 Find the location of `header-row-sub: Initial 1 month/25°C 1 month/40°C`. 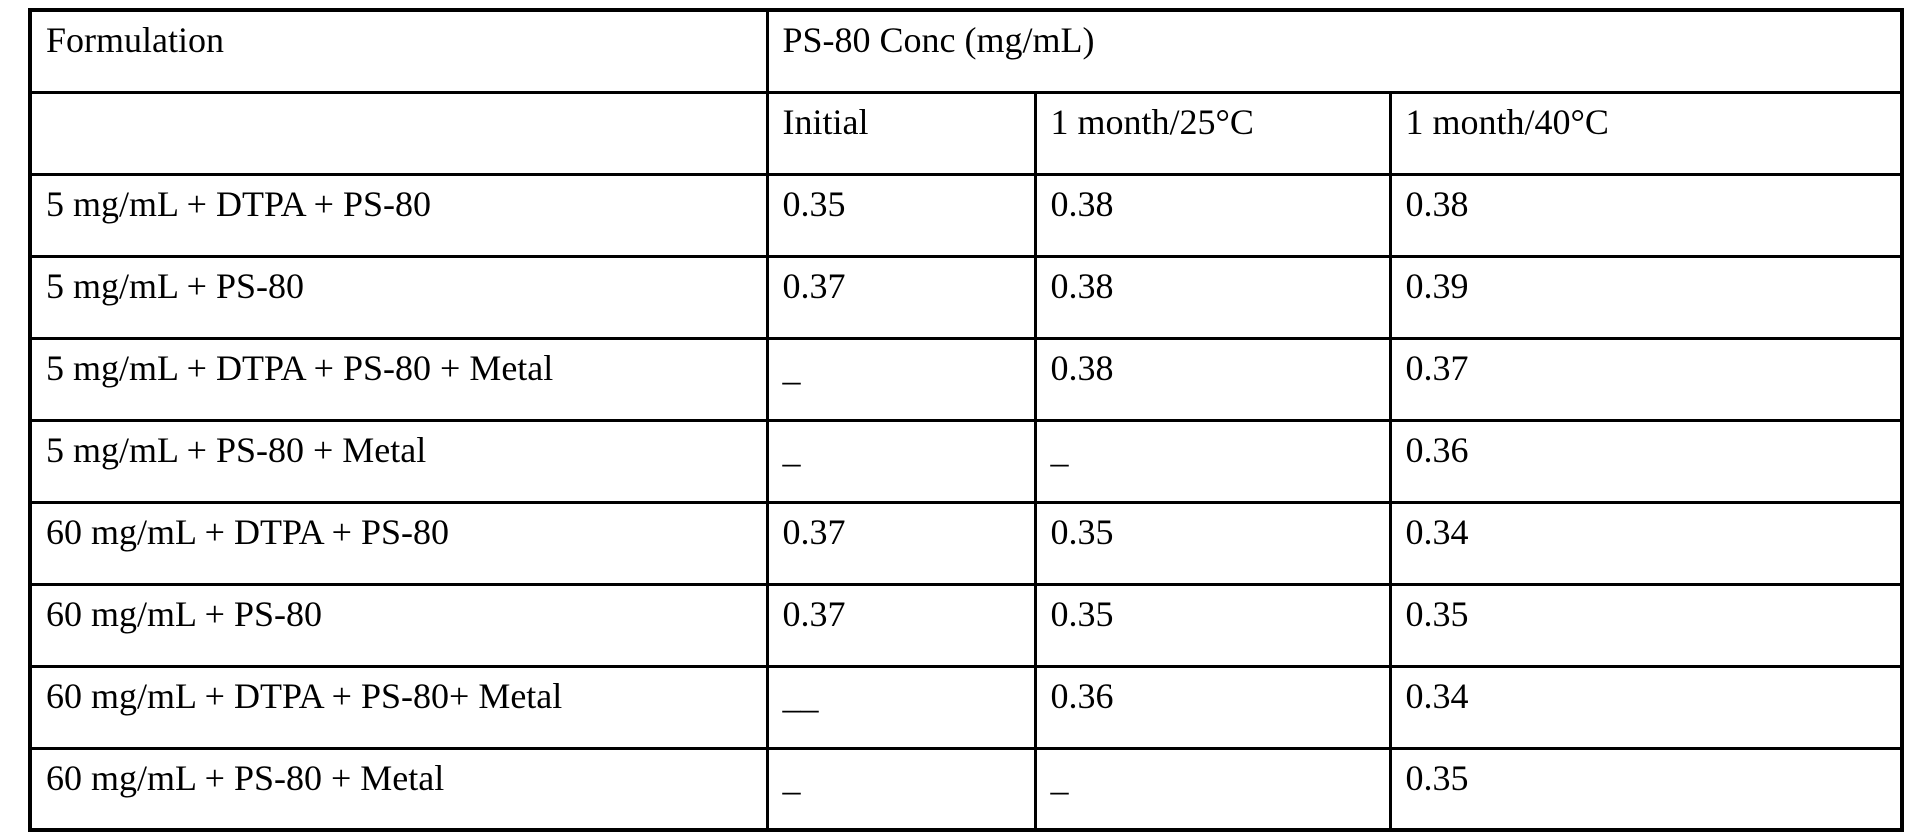

header-row-sub: Initial 1 month/25°C 1 month/40°C is located at coordinates (966, 133).